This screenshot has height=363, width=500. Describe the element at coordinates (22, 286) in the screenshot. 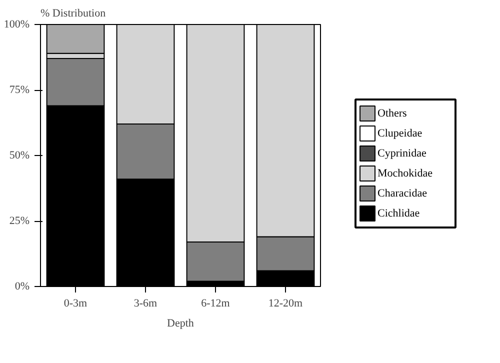

I see `y-tick-label: 0%` at that location.